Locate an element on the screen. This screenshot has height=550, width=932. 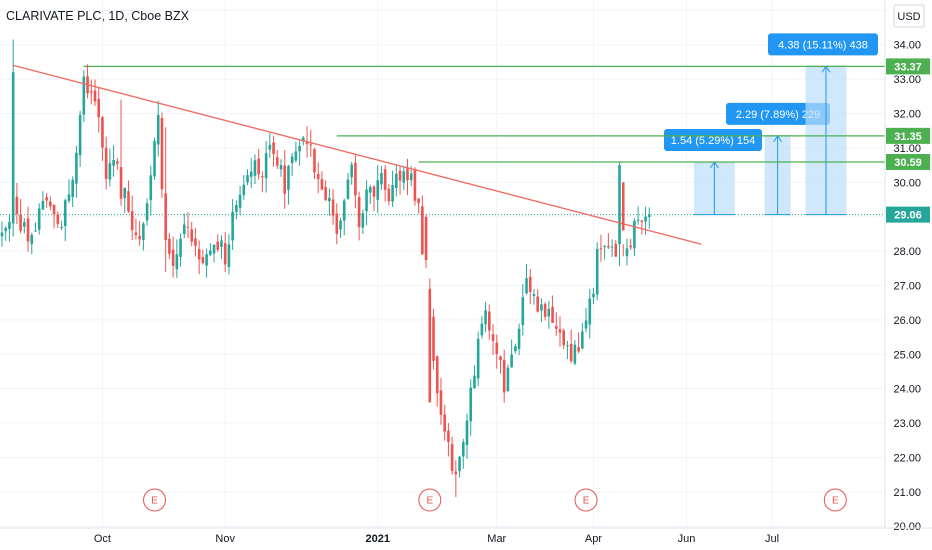
price-tick-label: 25.00 is located at coordinates (907, 355).